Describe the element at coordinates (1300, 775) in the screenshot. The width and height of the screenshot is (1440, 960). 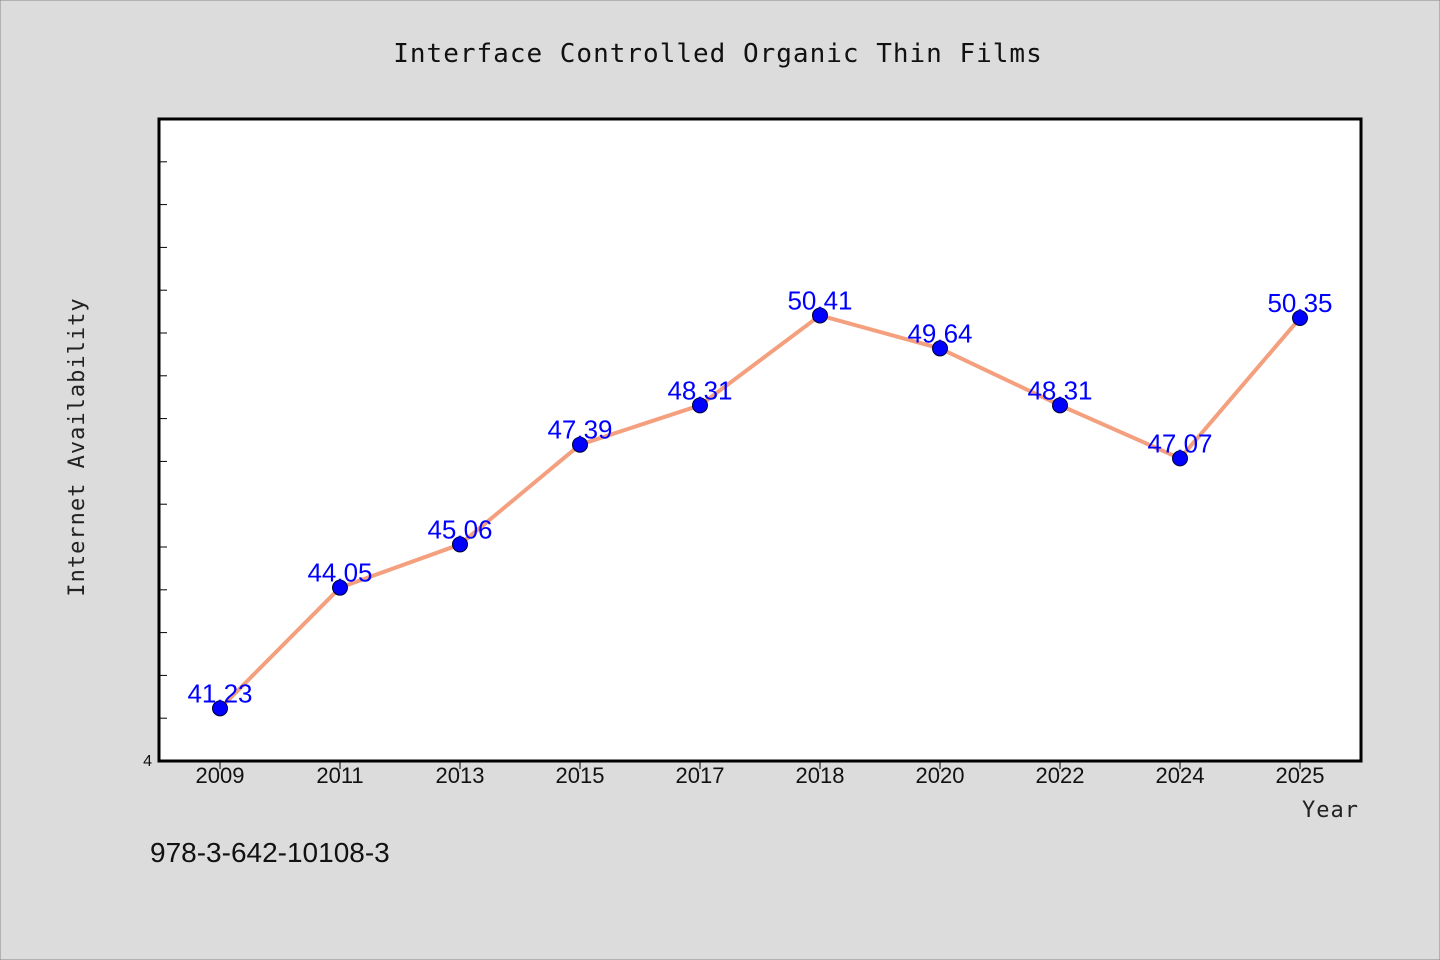
I see `x-tick-label: 2025` at that location.